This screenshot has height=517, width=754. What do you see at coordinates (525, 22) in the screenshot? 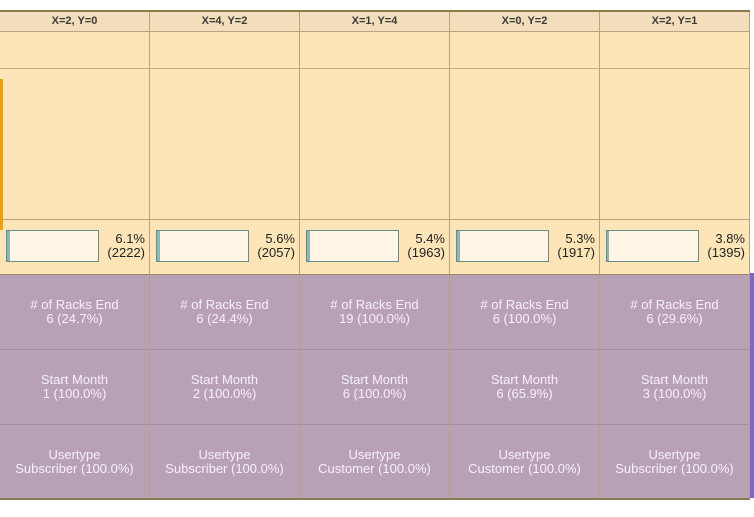
I see `column-header: X=0, Y=2` at bounding box center [525, 22].